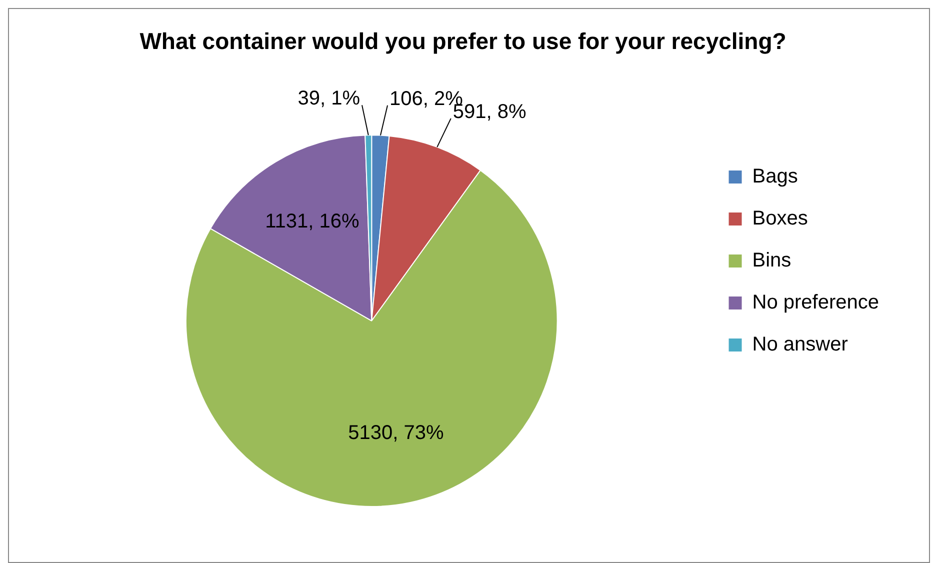 This screenshot has width=938, height=563. I want to click on data-label: 1131, 16%, so click(312, 221).